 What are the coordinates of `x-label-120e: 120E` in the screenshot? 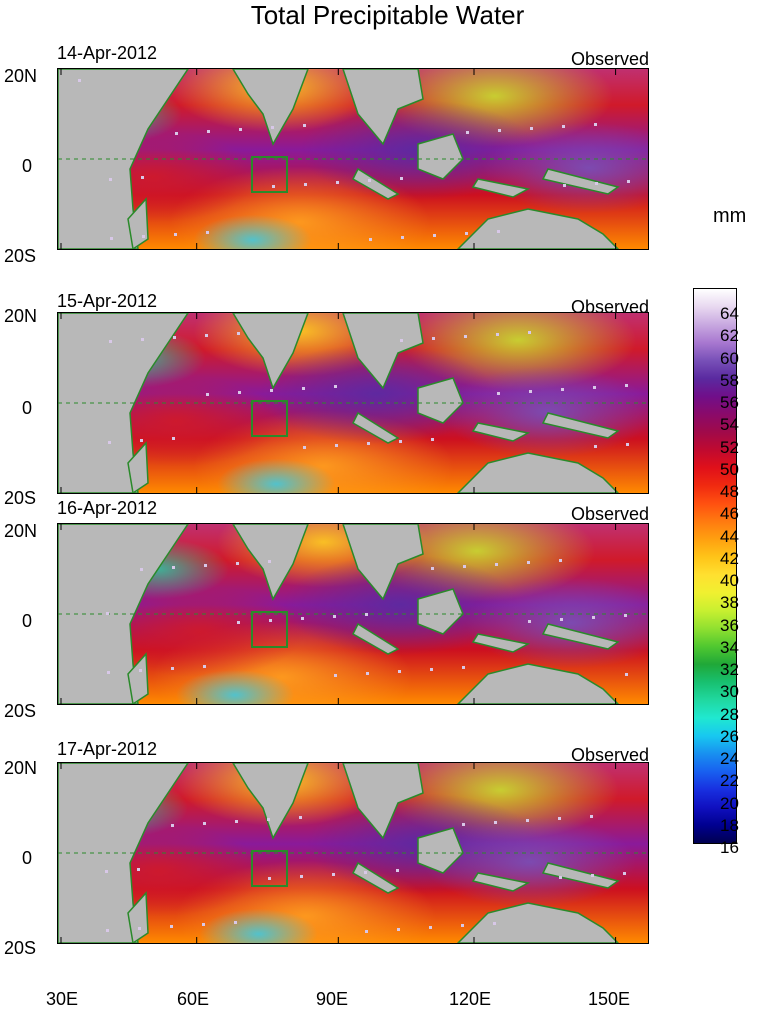 It's located at (470, 999).